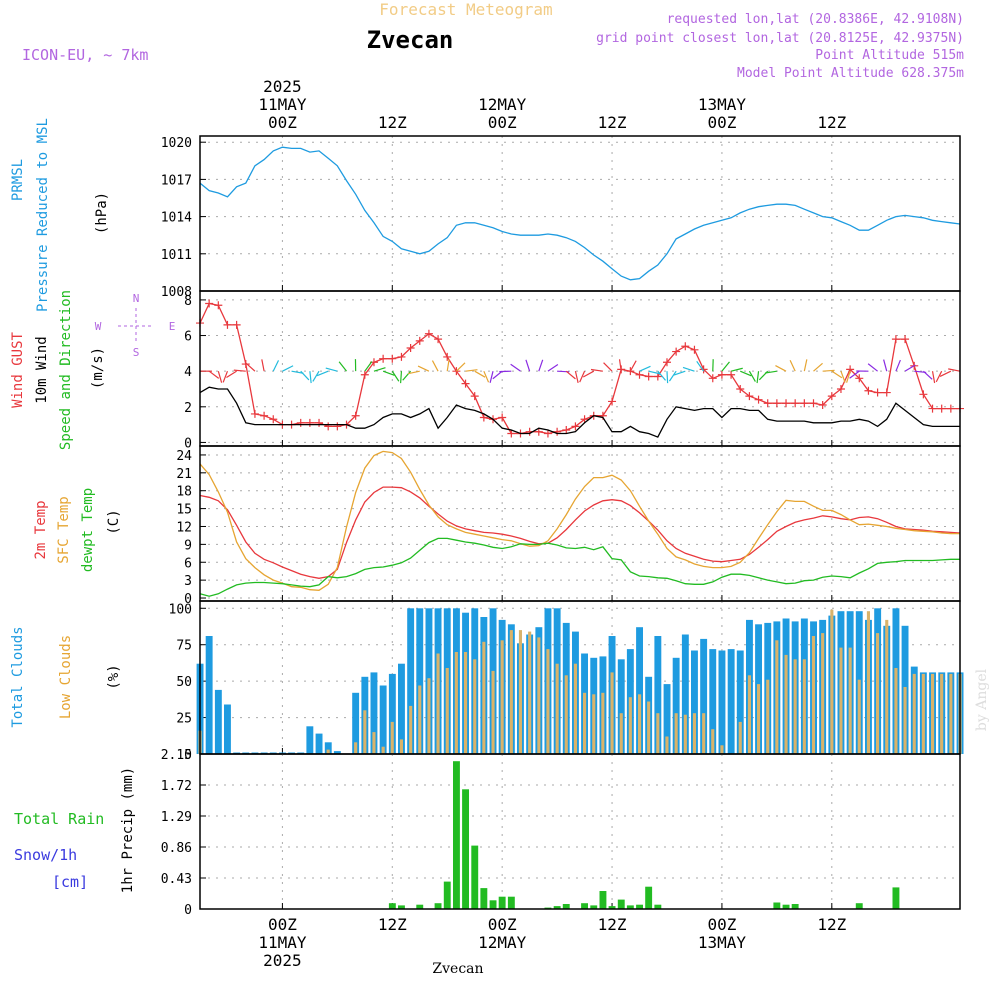  I want to click on series-line-dewpt-temp, so click(579, 567).